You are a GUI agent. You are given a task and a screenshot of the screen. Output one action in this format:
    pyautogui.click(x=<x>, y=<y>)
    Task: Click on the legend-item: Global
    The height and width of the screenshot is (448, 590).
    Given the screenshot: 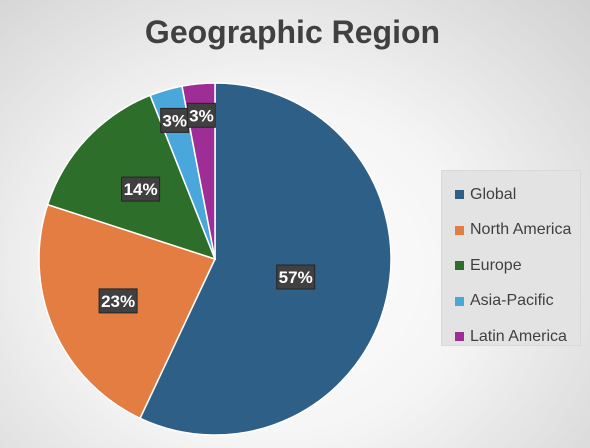 What is the action you would take?
    pyautogui.click(x=517, y=195)
    